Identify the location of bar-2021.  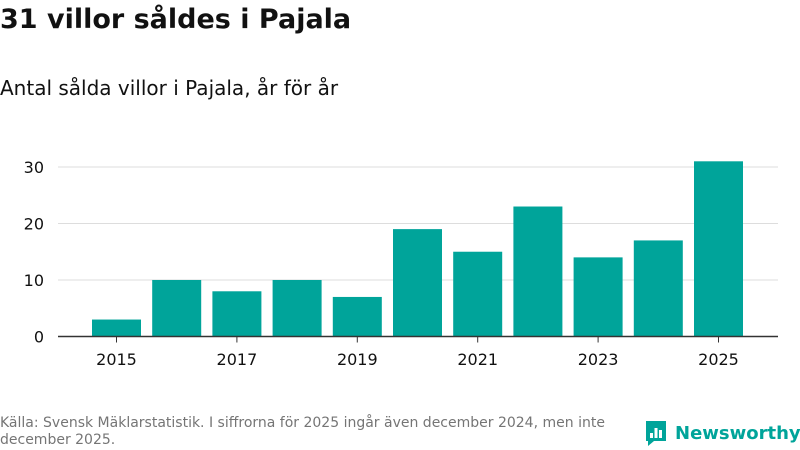
(478, 294).